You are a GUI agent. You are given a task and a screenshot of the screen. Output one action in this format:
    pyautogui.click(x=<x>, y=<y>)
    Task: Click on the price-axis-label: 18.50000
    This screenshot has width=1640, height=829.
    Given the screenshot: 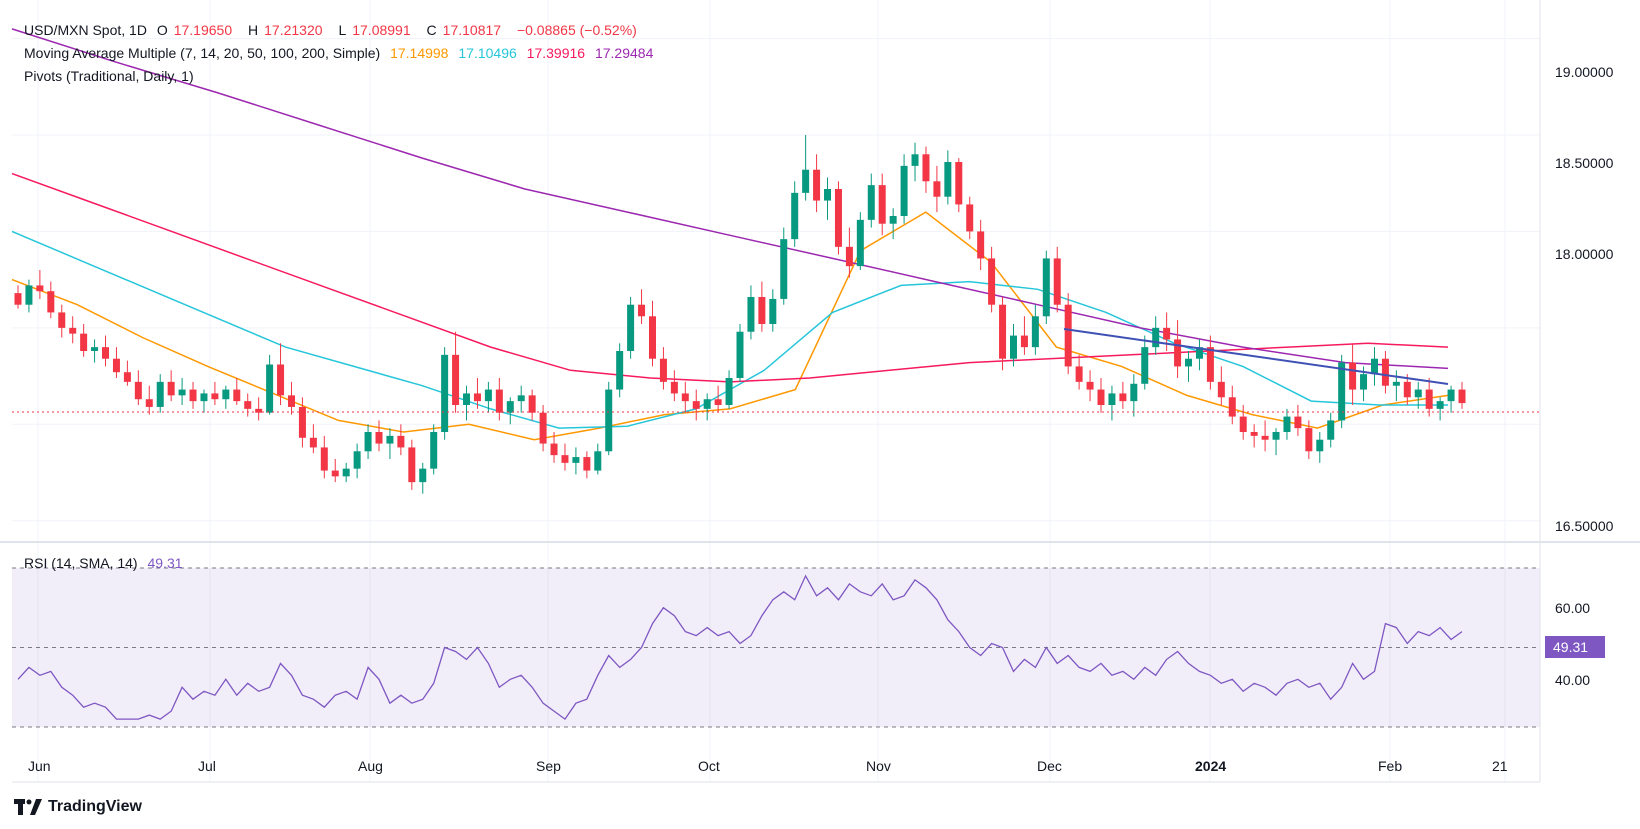 What is the action you would take?
    pyautogui.click(x=1584, y=163)
    